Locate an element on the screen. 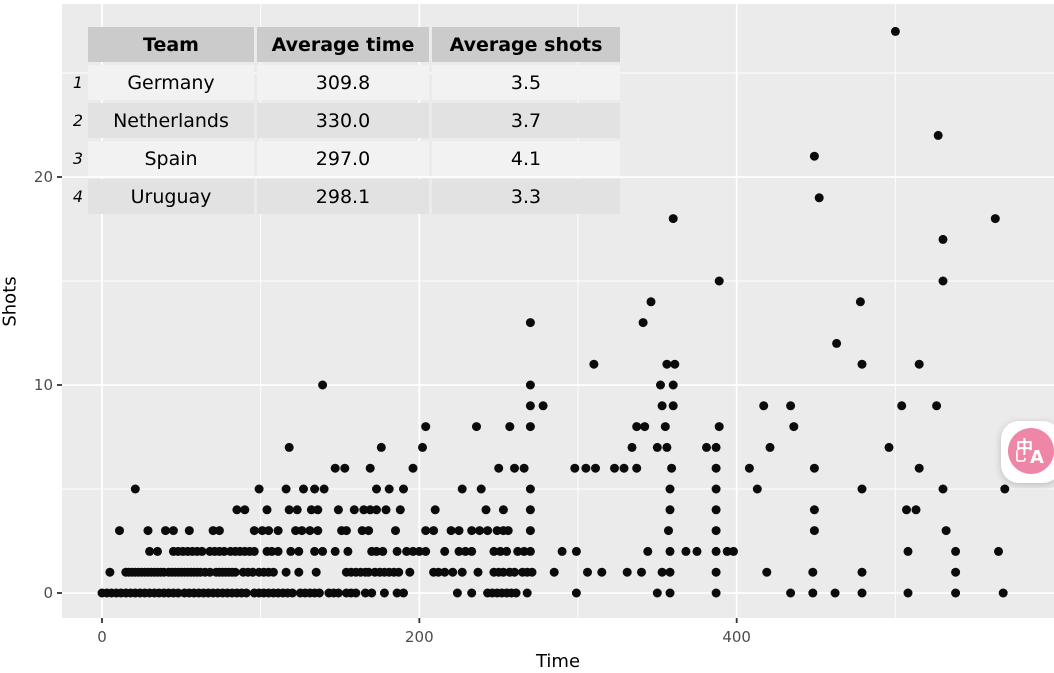 Image resolution: width=1054 pixels, height=673 pixels. table-corner-cell is located at coordinates (75, 44).